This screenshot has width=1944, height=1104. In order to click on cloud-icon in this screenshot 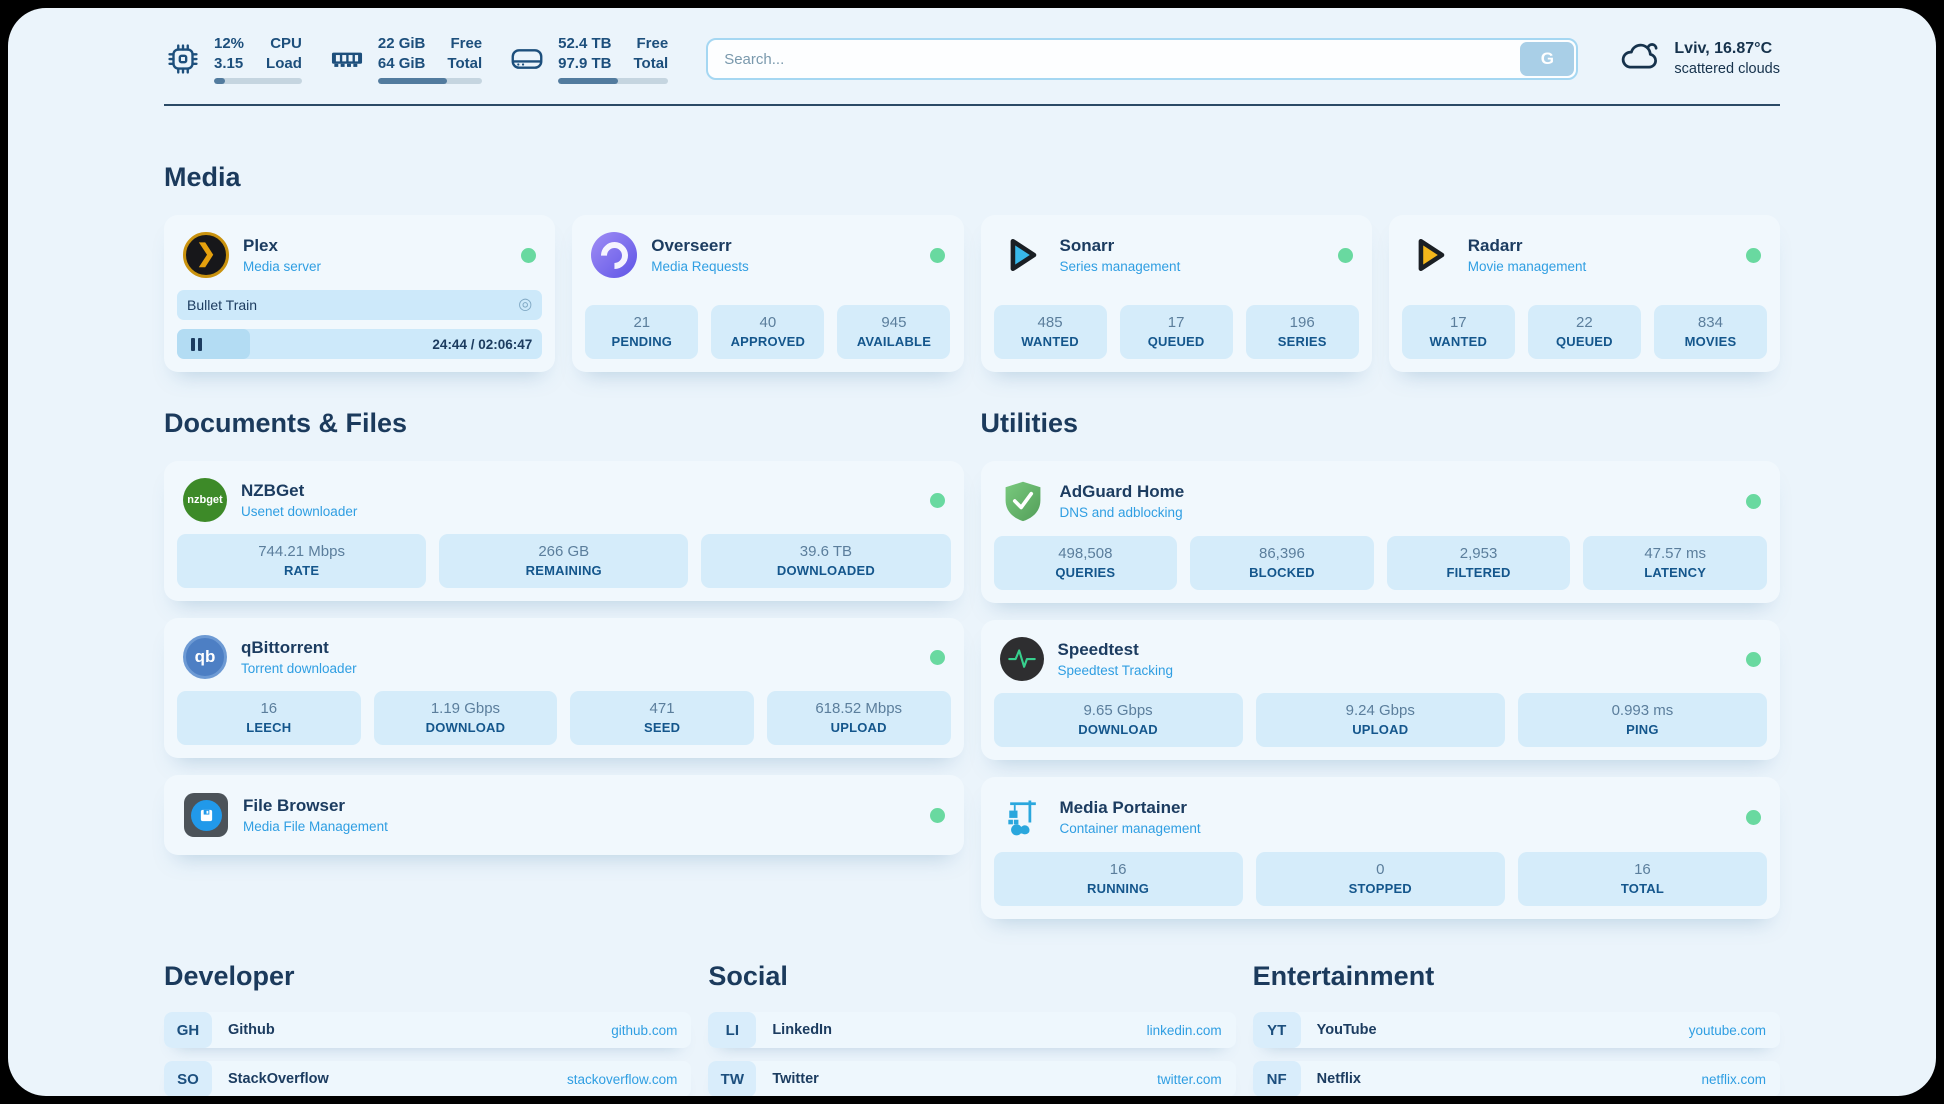, I will do `click(1640, 59)`.